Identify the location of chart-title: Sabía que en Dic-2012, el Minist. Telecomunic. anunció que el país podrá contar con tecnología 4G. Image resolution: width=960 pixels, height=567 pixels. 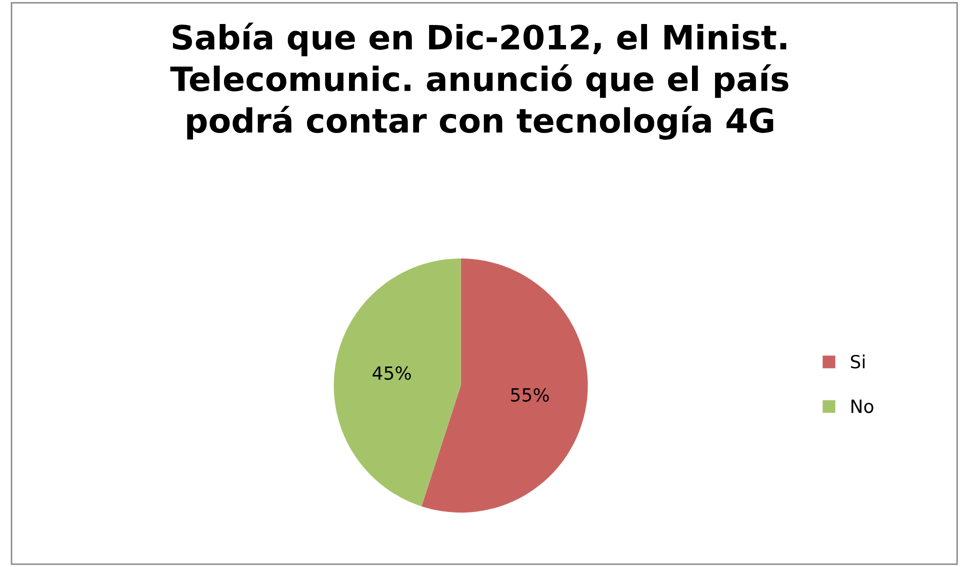
(479, 81).